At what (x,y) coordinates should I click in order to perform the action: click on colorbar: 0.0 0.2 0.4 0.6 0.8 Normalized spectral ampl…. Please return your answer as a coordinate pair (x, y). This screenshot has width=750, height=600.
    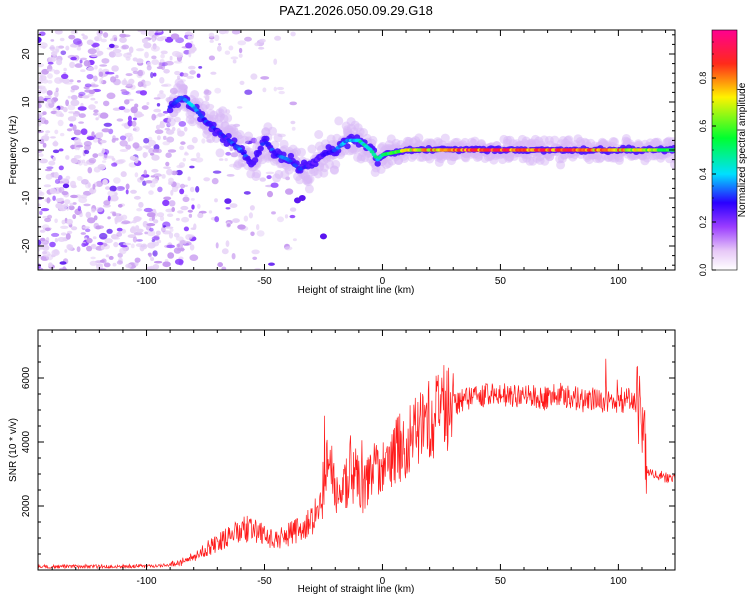
    Looking at the image, I should click on (723, 152).